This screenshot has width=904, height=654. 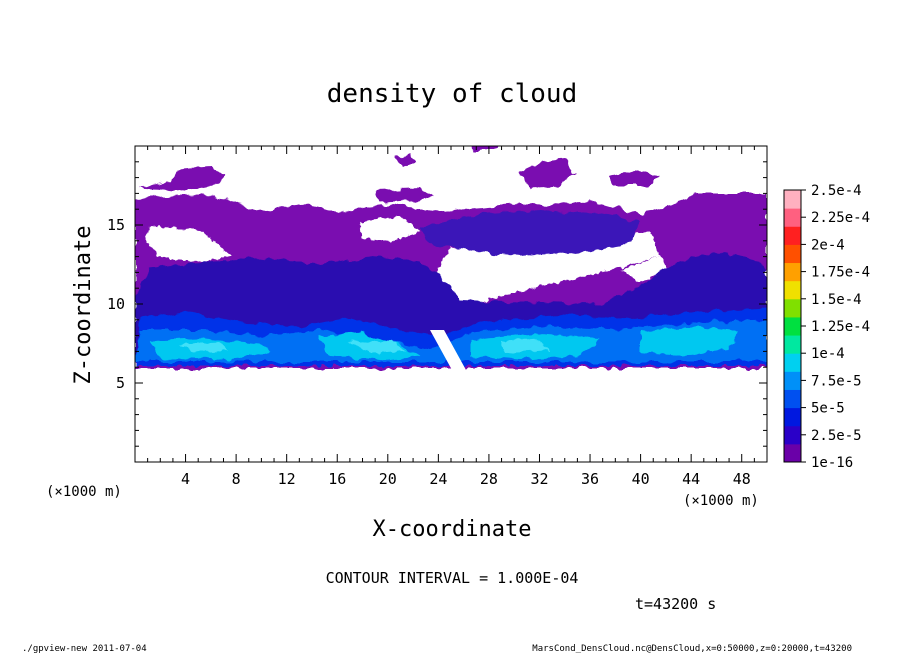 What do you see at coordinates (675, 604) in the screenshot?
I see `time-label: t=43200 s` at bounding box center [675, 604].